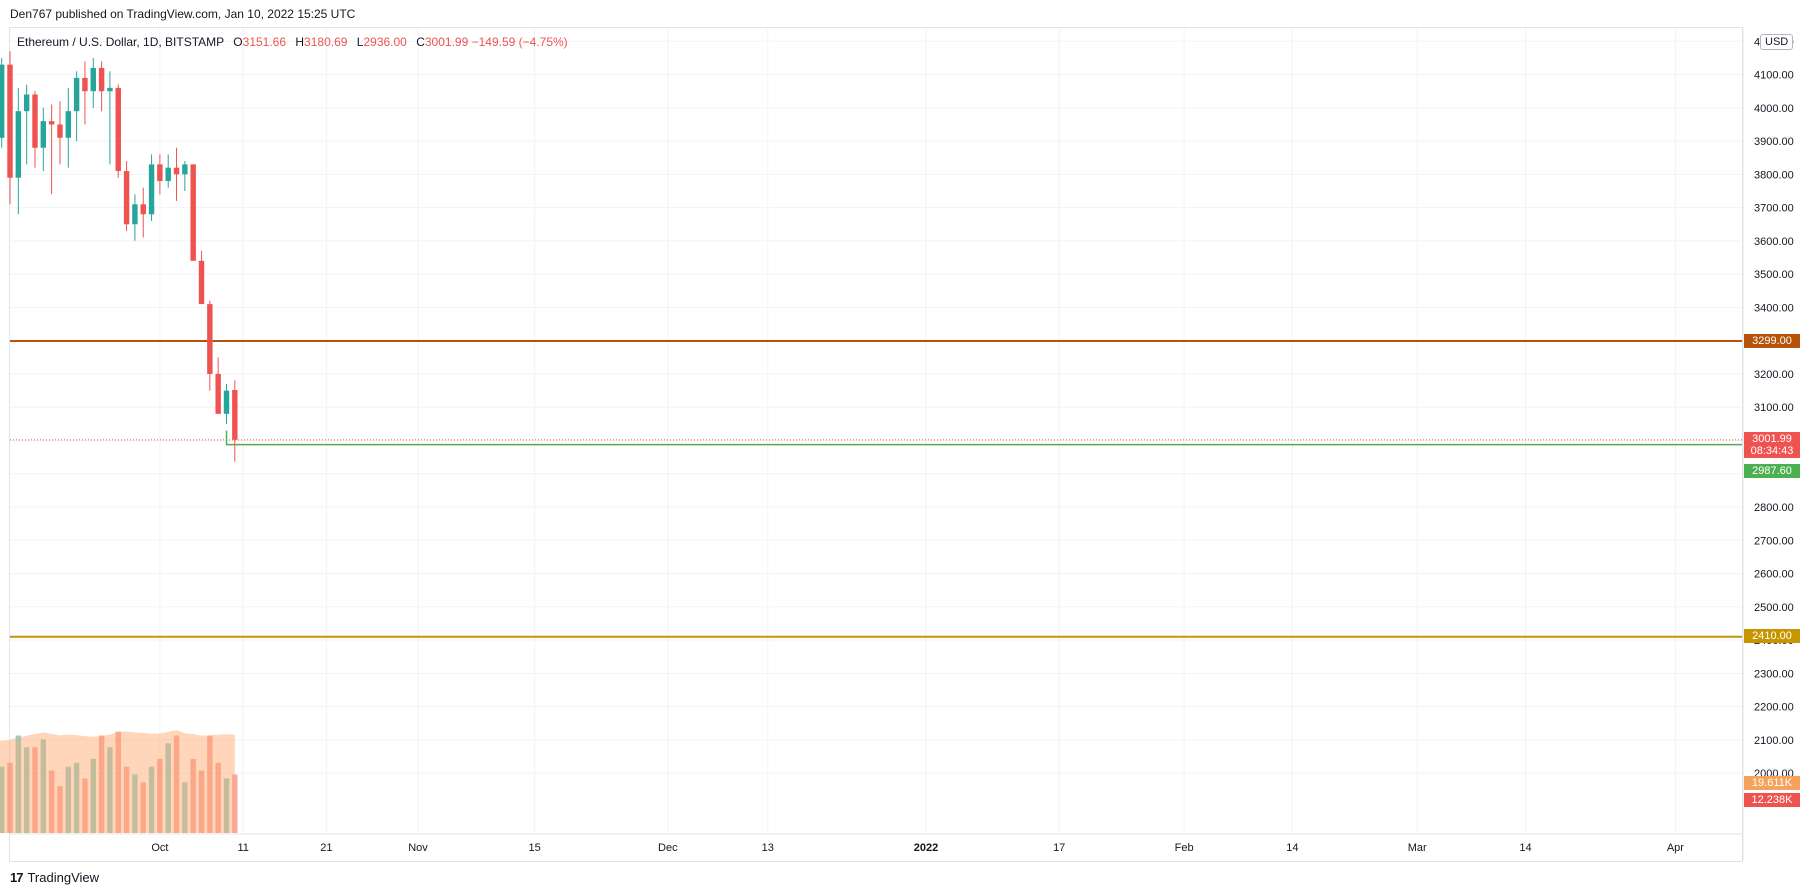 The image size is (1818, 896). Describe the element at coordinates (1774, 375) in the screenshot. I see `price-tick-label: 3200.00` at that location.